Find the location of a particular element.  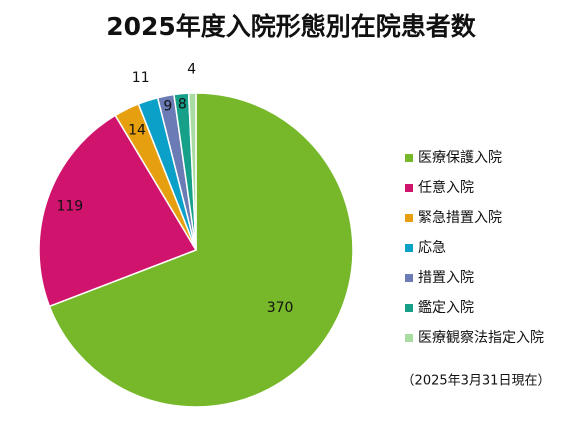

data-label: 8 is located at coordinates (182, 105).